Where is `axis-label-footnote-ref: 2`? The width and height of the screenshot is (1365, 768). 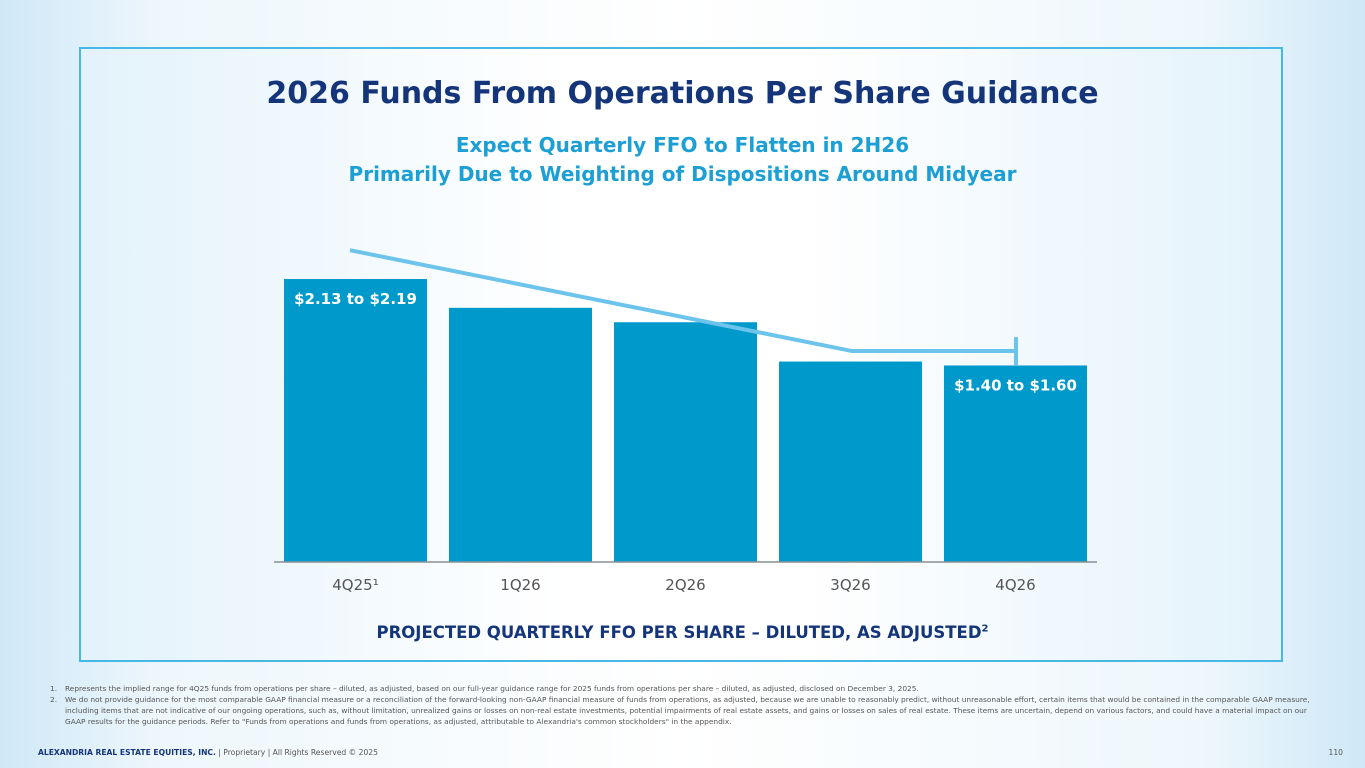
axis-label-footnote-ref: 2 is located at coordinates (985, 629).